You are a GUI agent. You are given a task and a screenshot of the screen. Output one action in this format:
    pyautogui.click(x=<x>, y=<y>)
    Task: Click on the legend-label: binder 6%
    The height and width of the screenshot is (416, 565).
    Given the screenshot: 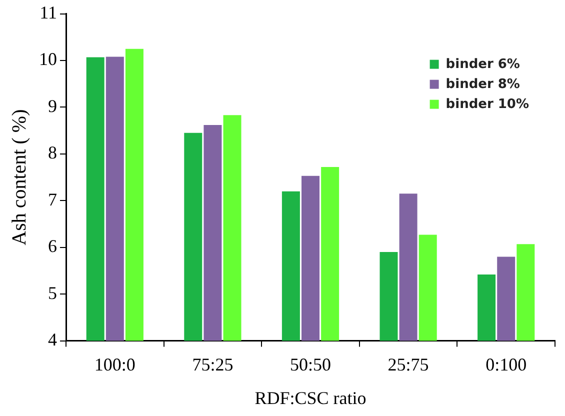 What is the action you would take?
    pyautogui.click(x=483, y=64)
    